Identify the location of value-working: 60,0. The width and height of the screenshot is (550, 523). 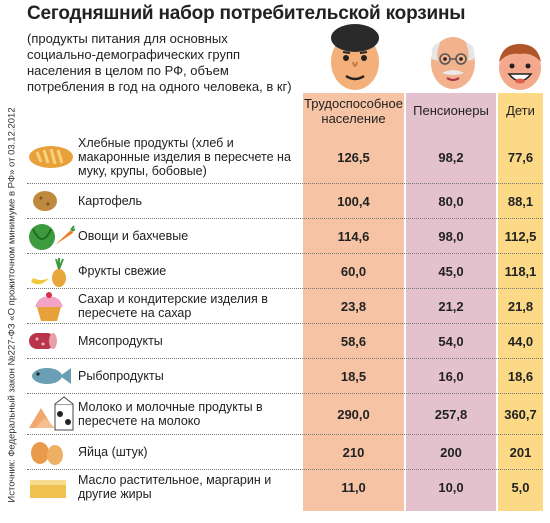
(353, 271).